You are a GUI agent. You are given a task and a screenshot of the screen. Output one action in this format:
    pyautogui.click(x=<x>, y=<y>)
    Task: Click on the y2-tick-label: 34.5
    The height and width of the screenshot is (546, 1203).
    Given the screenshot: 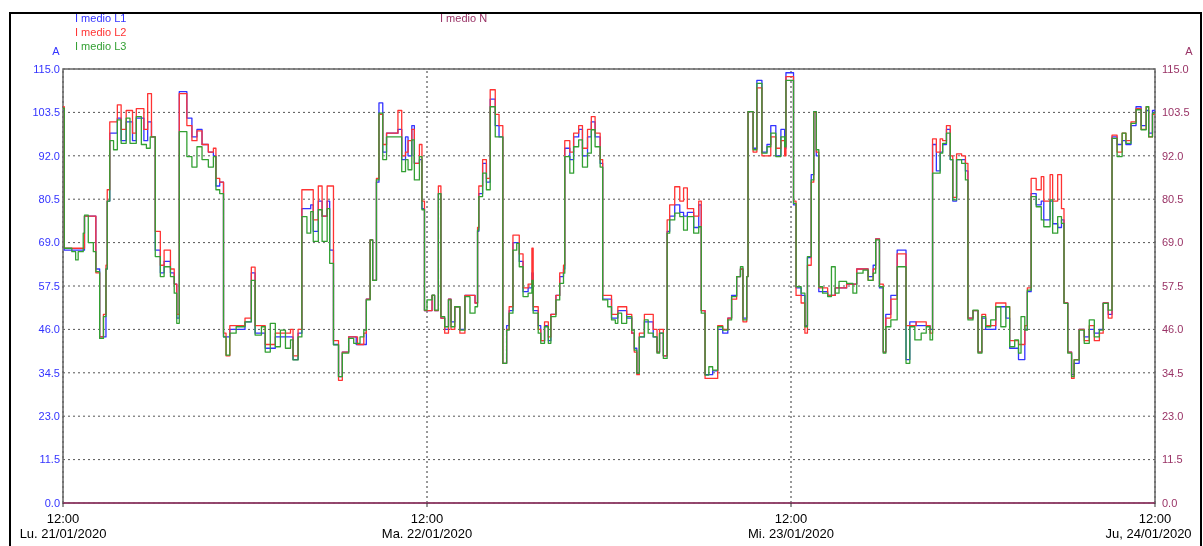 What is the action you would take?
    pyautogui.click(x=1173, y=372)
    